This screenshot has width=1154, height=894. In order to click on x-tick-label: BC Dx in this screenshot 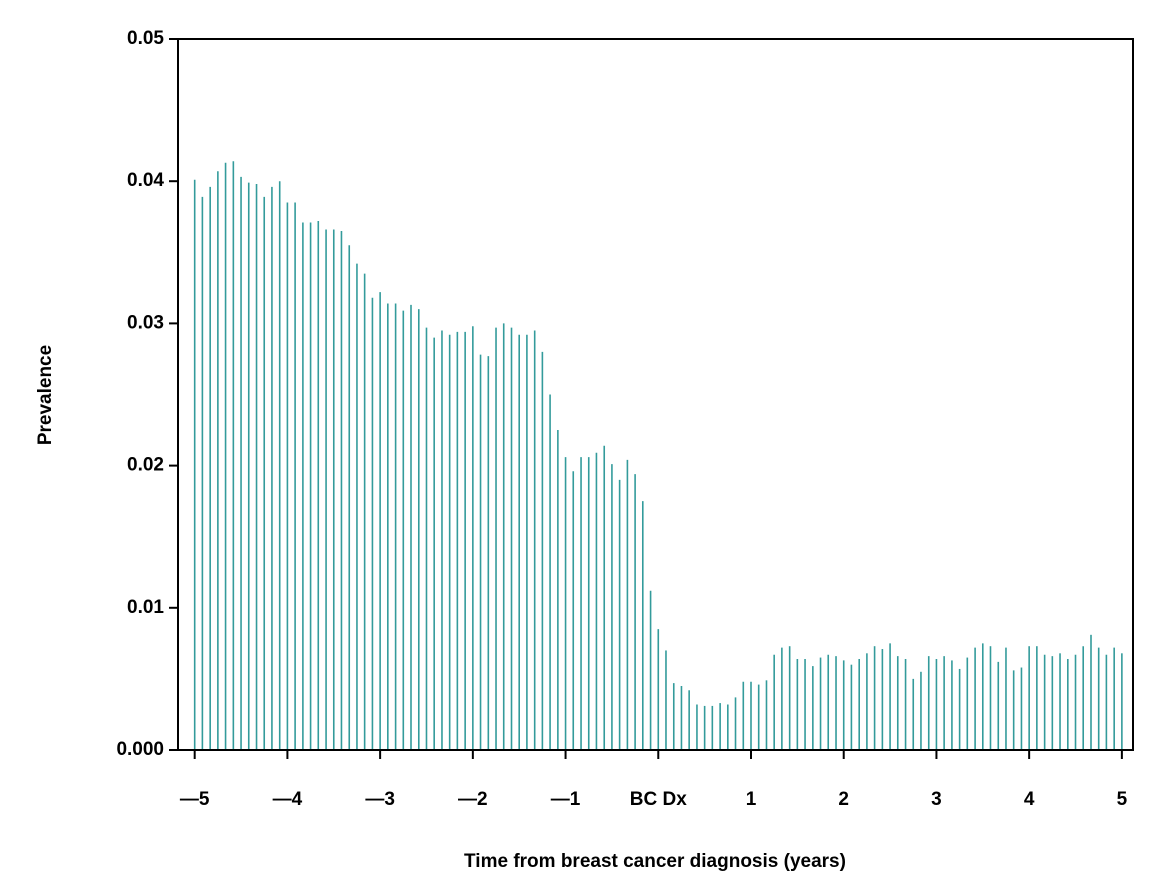, I will do `click(658, 799)`.